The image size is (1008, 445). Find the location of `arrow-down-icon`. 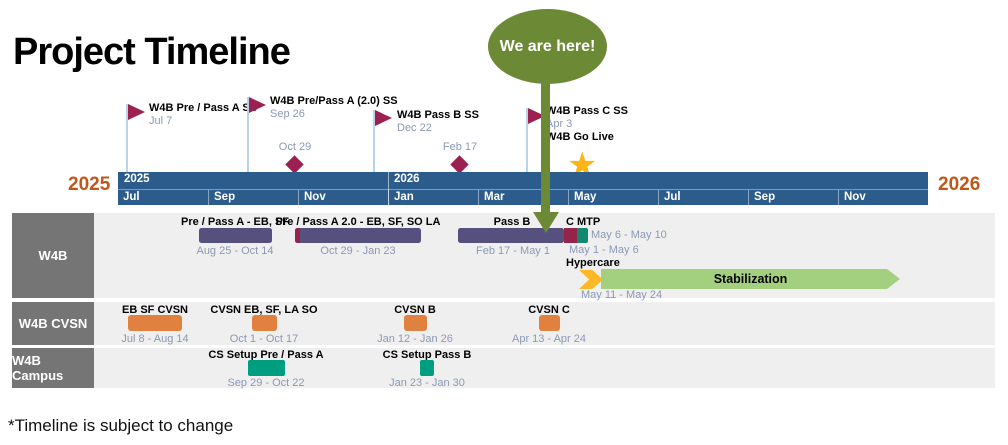

arrow-down-icon is located at coordinates (546, 222).